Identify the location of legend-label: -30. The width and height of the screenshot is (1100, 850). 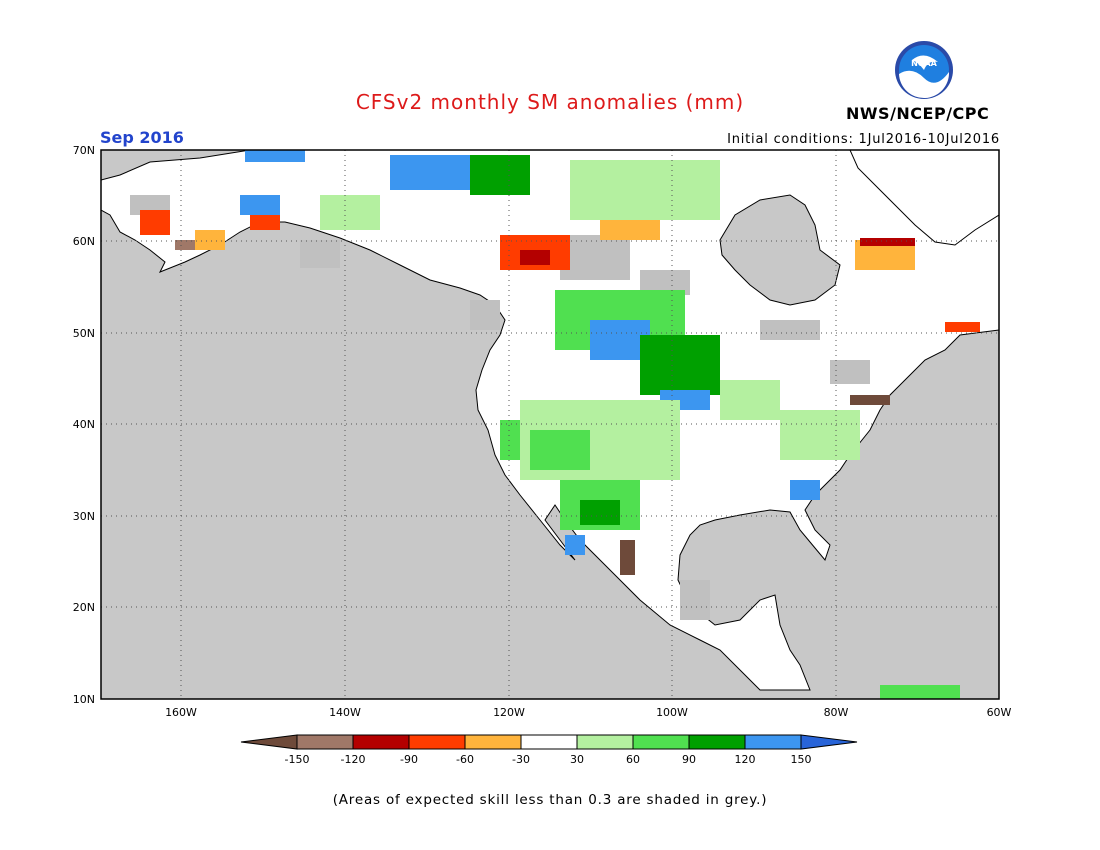
(521, 759).